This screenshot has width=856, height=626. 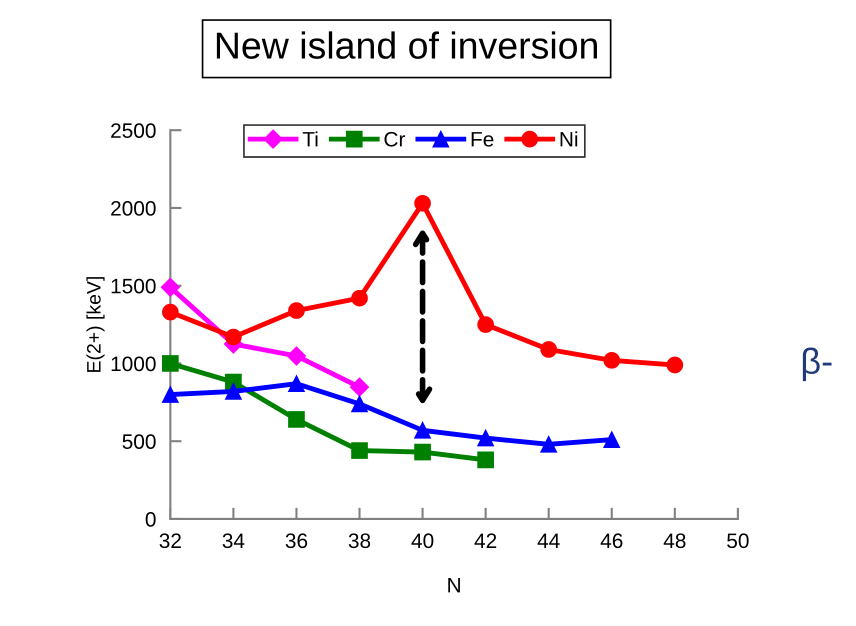 I want to click on x-tick-label: 36, so click(x=297, y=540).